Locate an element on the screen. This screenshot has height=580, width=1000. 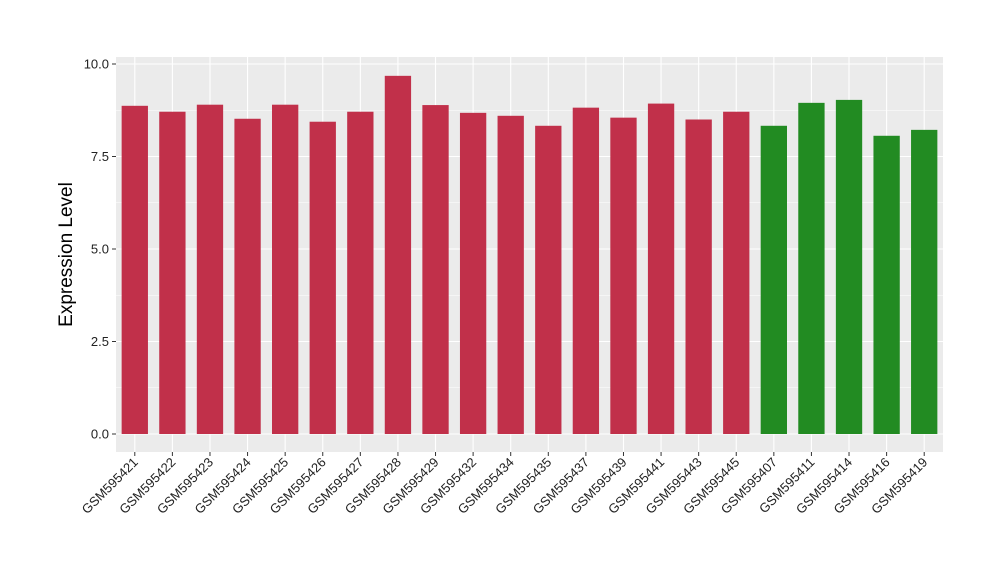
bar-GSM595428 is located at coordinates (398, 254).